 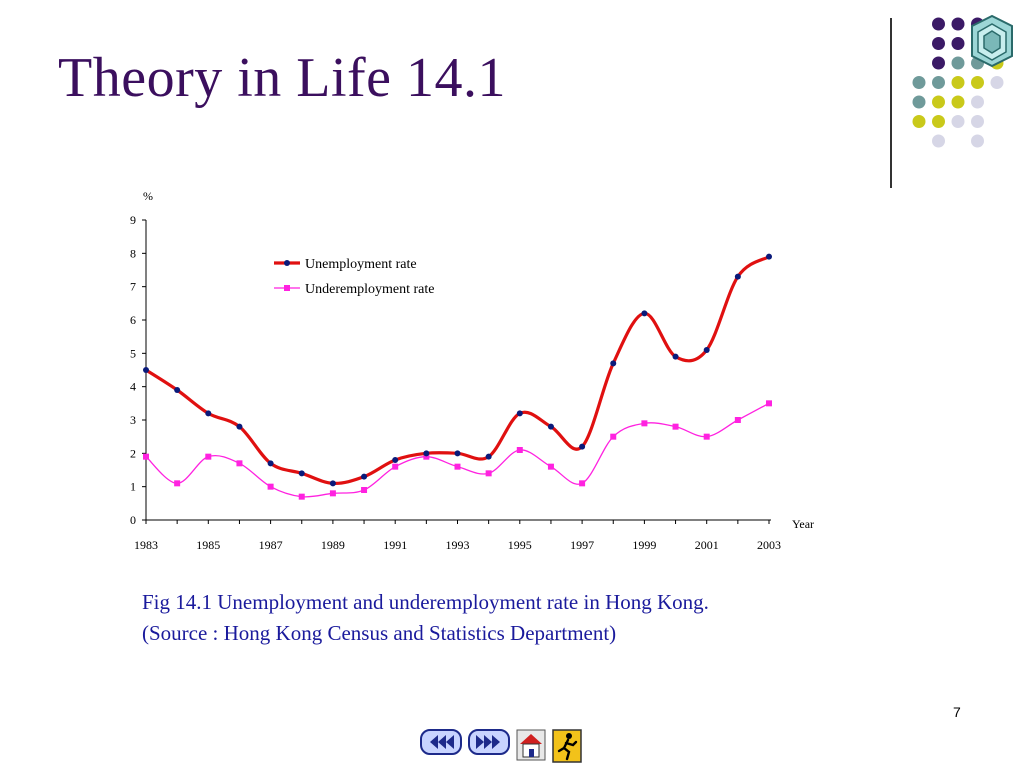 What do you see at coordinates (891, 103) in the screenshot?
I see `divider-line` at bounding box center [891, 103].